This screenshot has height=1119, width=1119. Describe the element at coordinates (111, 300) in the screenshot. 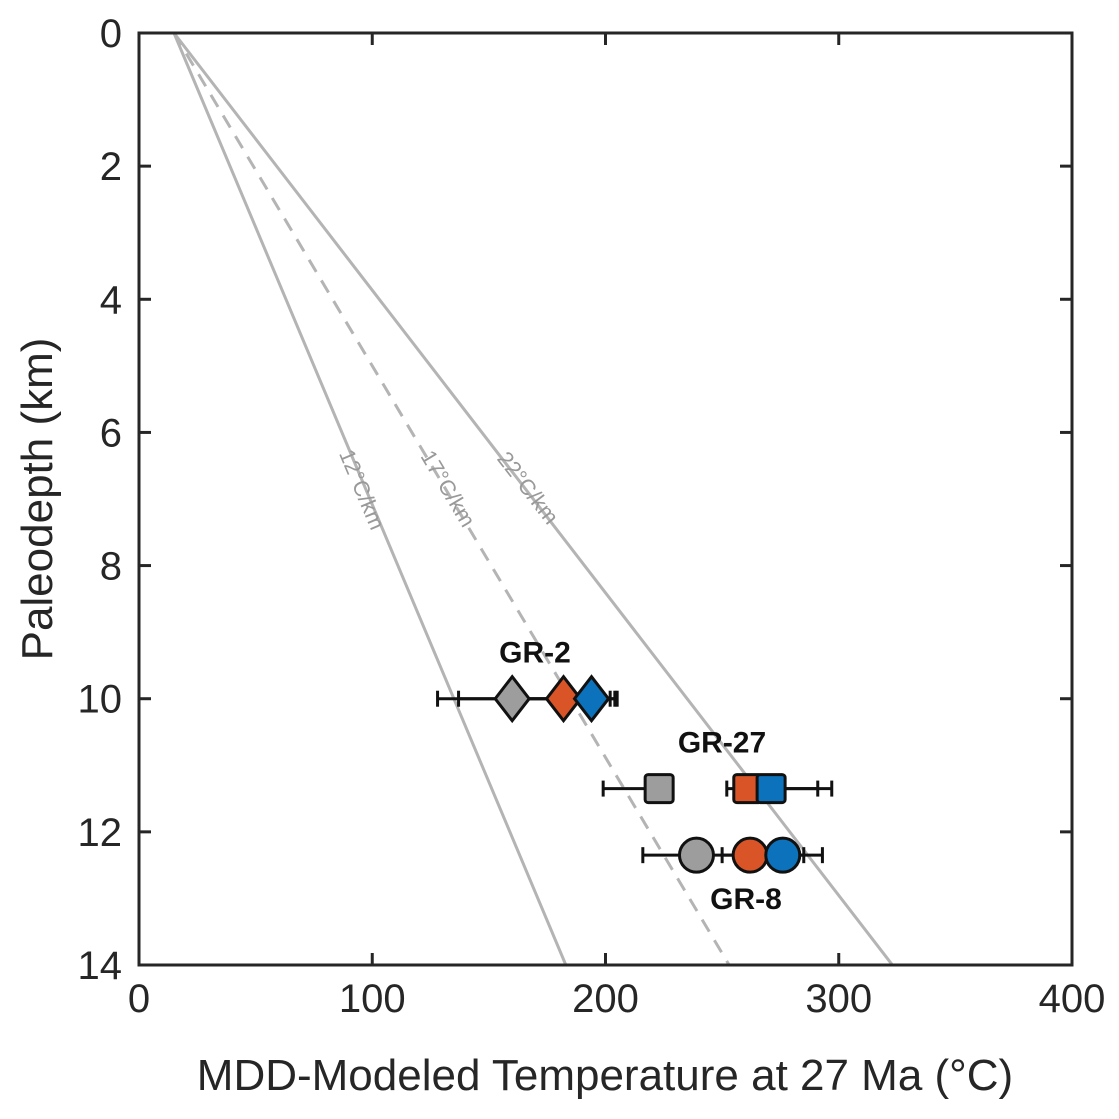

I see `y-tick-label: 4` at that location.